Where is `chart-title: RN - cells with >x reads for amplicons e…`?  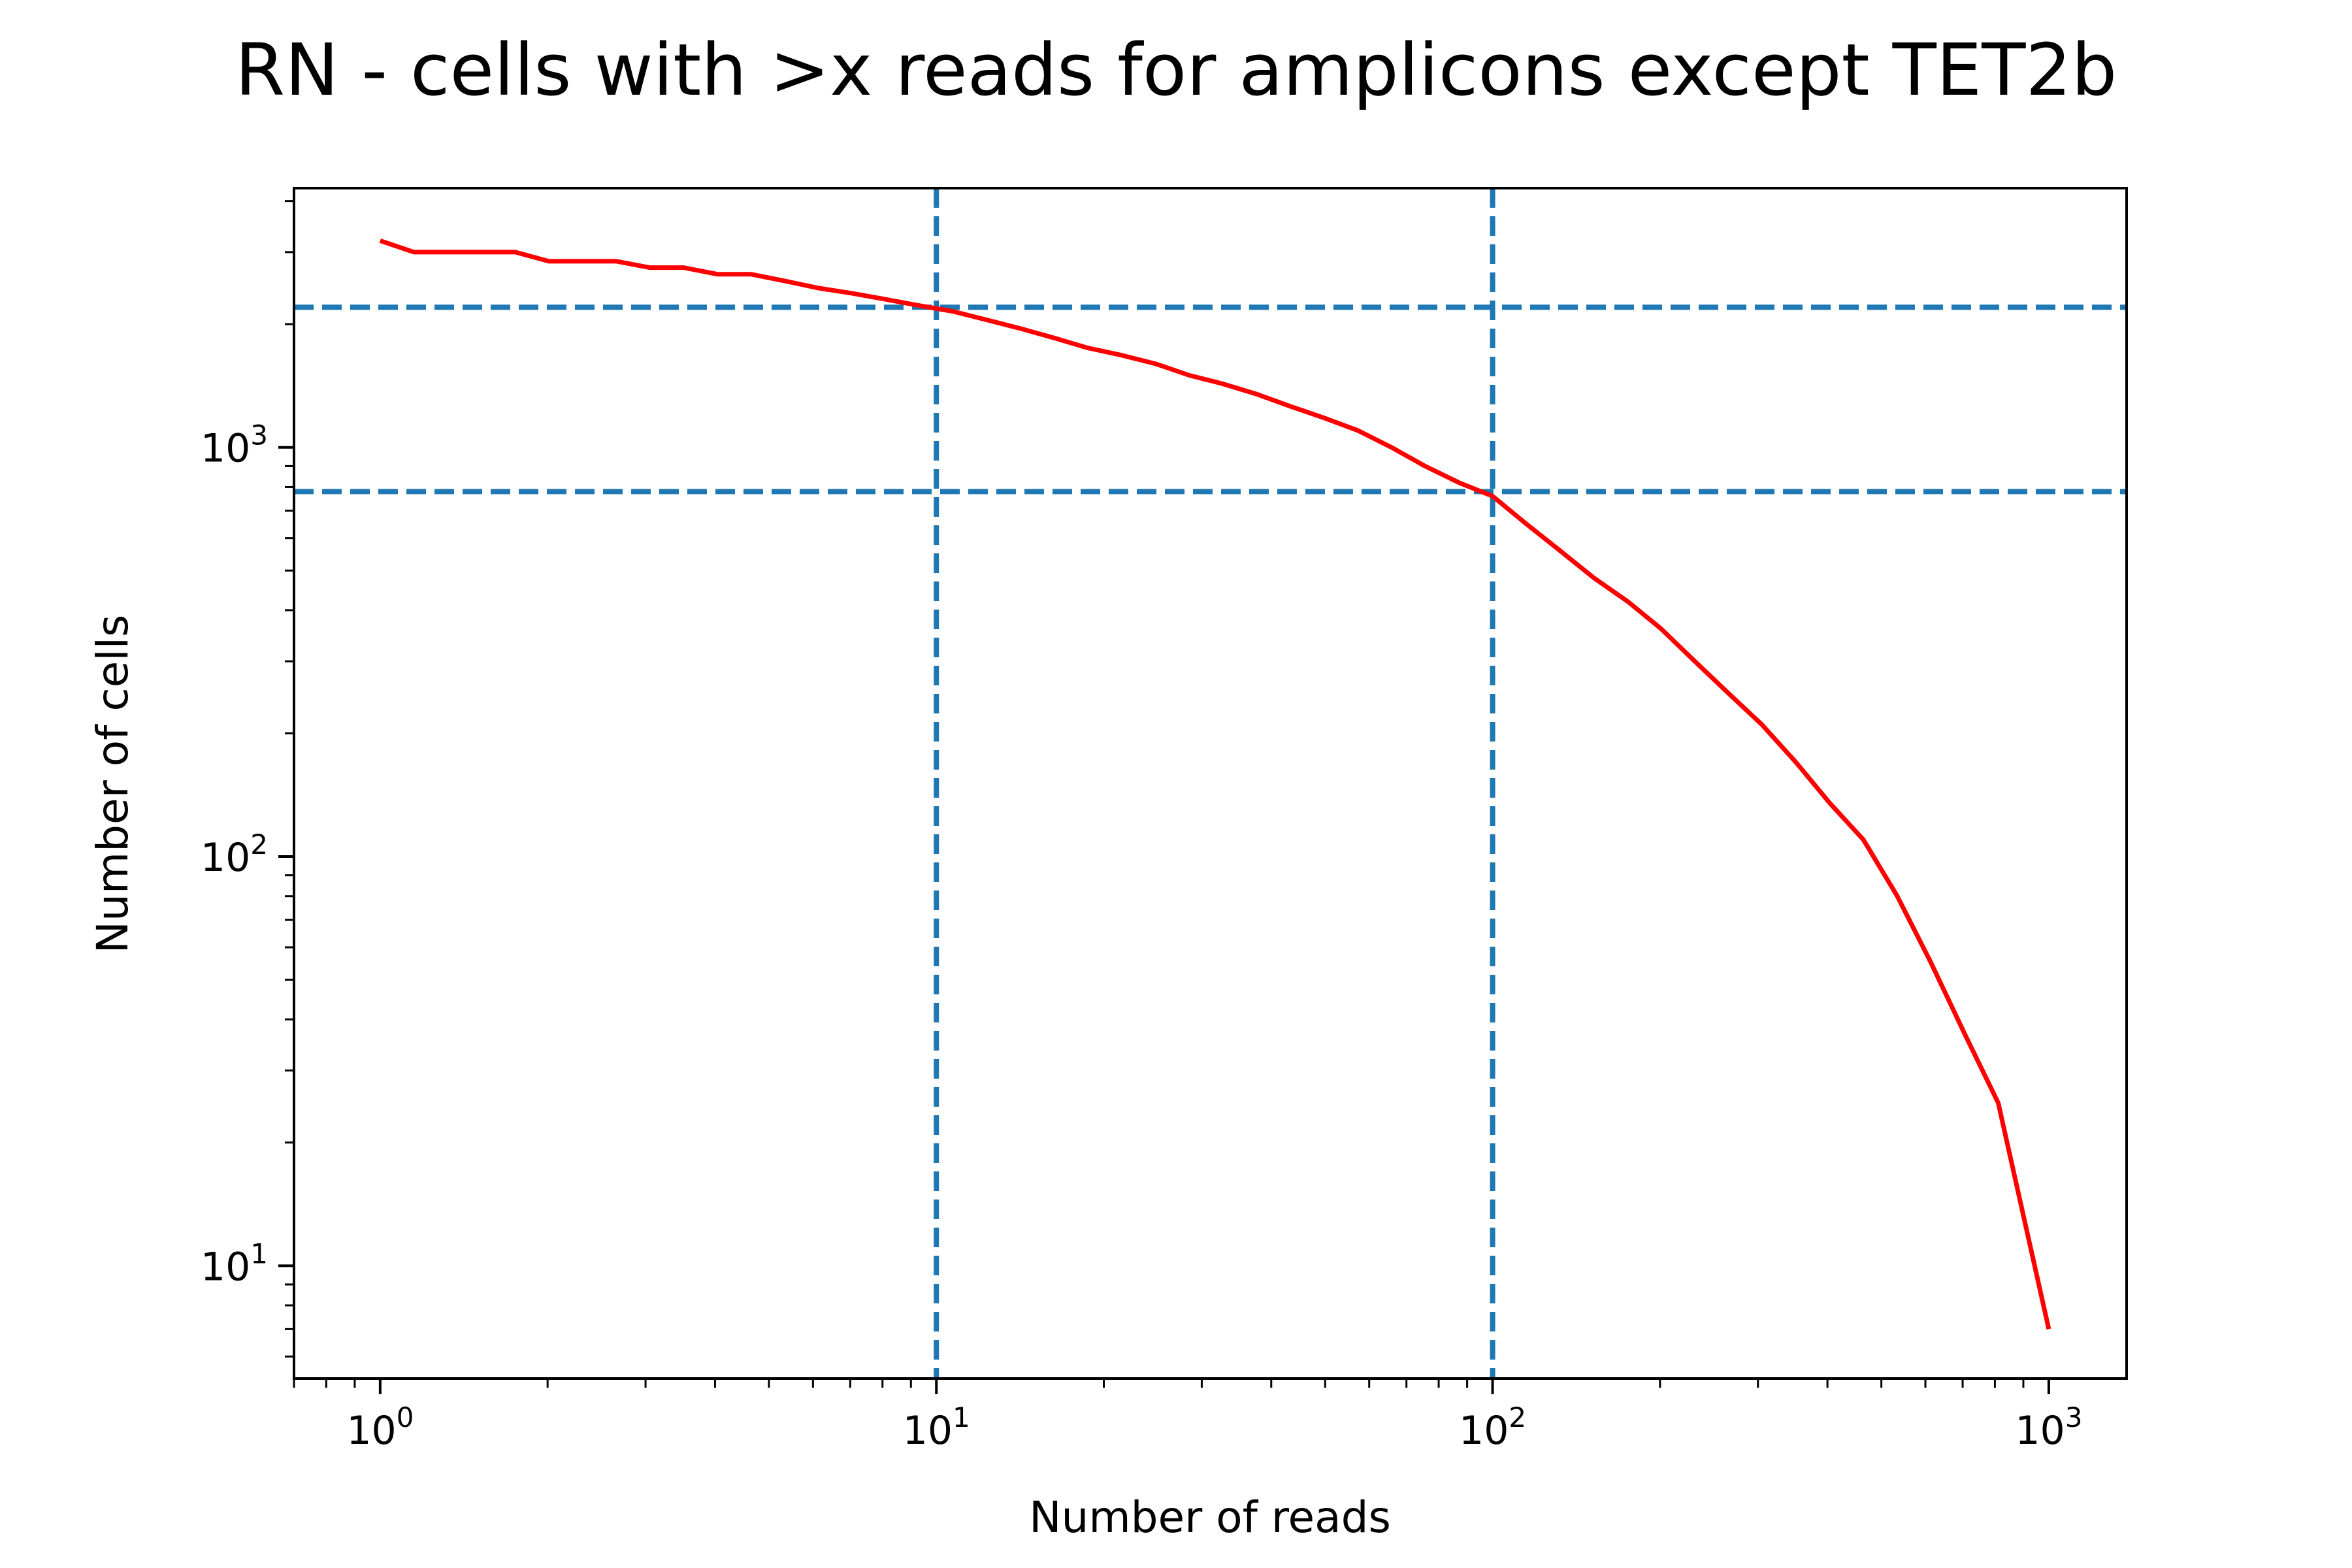 chart-title: RN - cells with >x reads for amplicons e… is located at coordinates (1176, 70).